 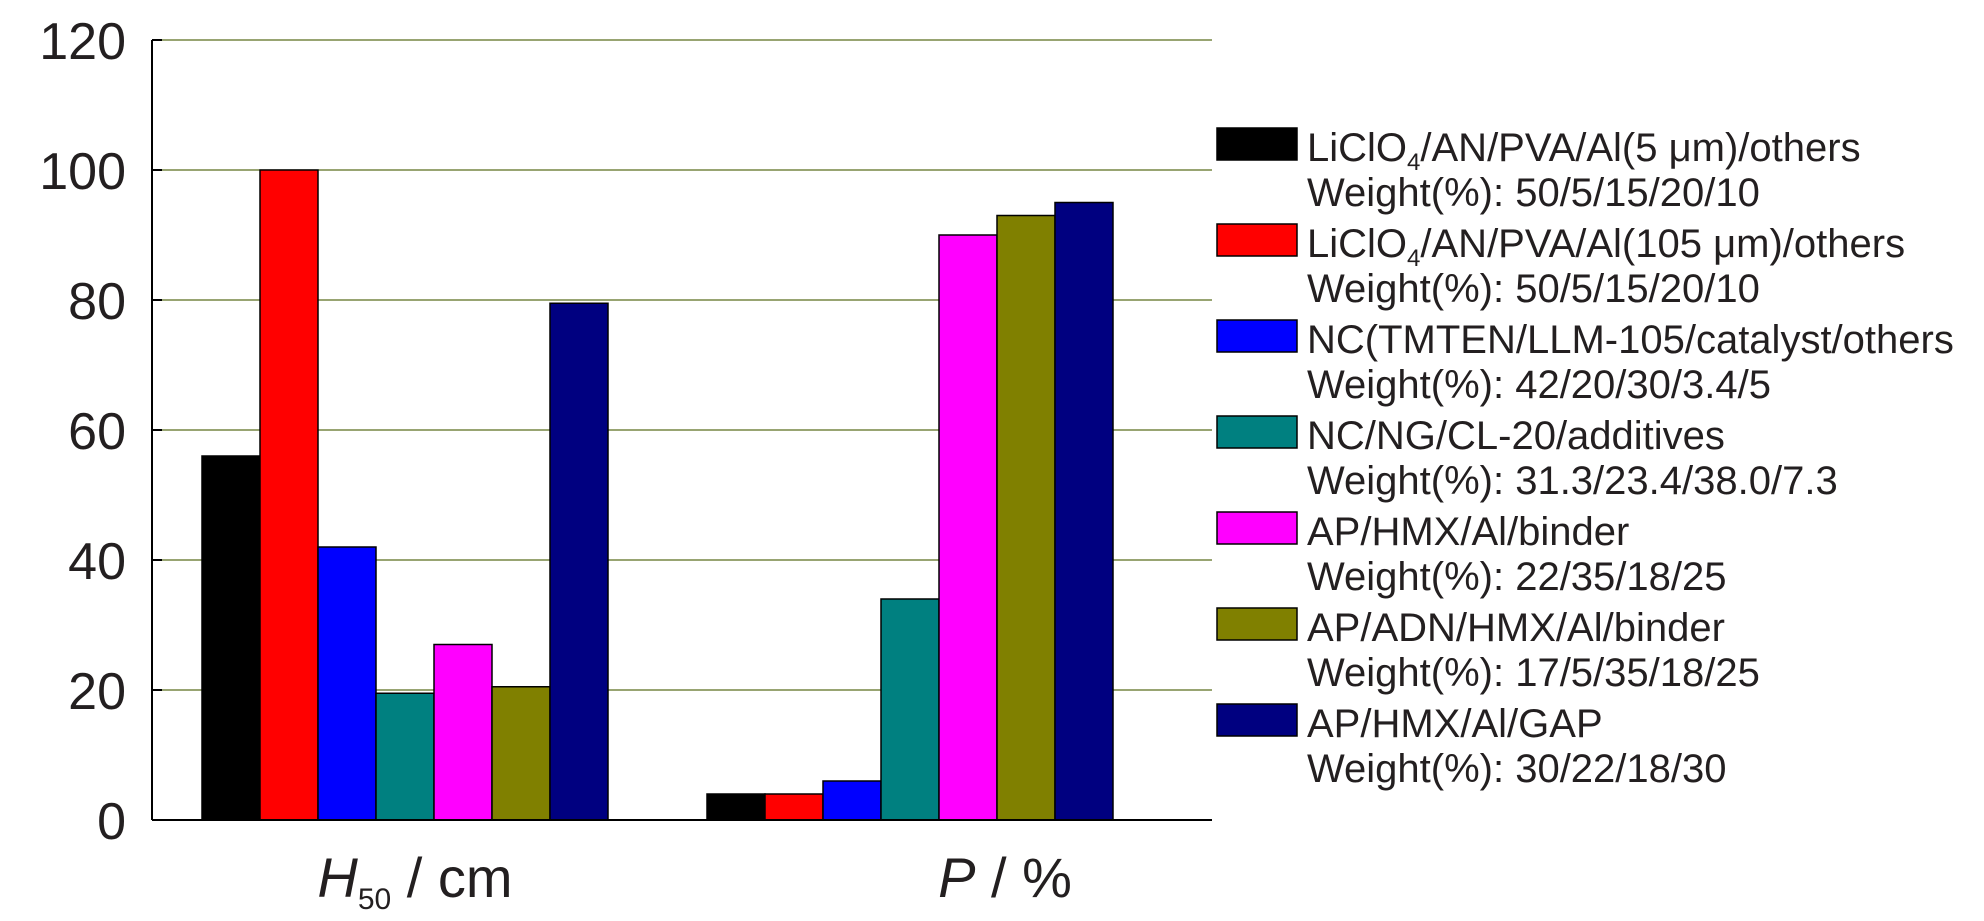 What do you see at coordinates (111, 822) in the screenshot?
I see `y-tick-label-0: 0` at bounding box center [111, 822].